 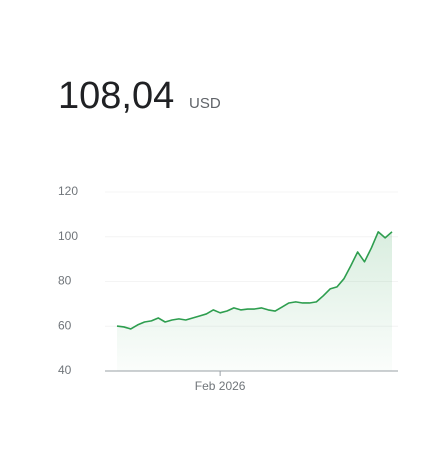 What do you see at coordinates (205, 103) in the screenshot?
I see `currency: USD` at bounding box center [205, 103].